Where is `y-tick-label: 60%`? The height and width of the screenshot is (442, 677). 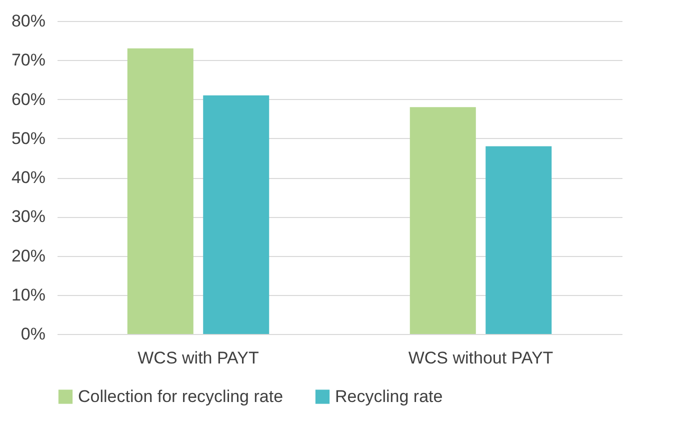 y-tick-label: 60% is located at coordinates (28, 99).